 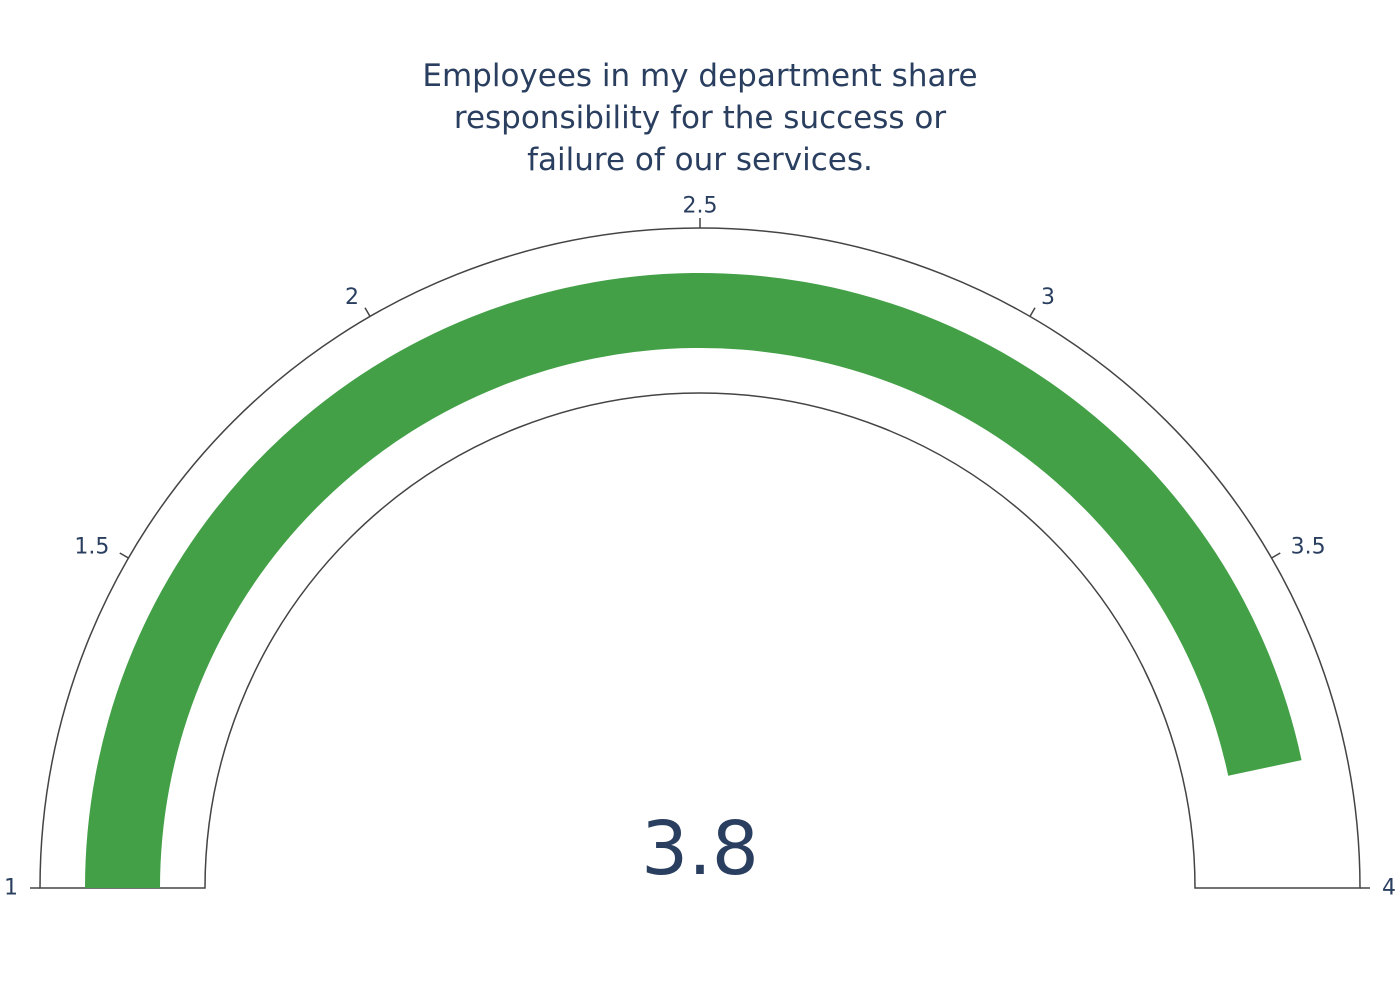 What do you see at coordinates (700, 206) in the screenshot?
I see `gauge-tick-label: 2.5` at bounding box center [700, 206].